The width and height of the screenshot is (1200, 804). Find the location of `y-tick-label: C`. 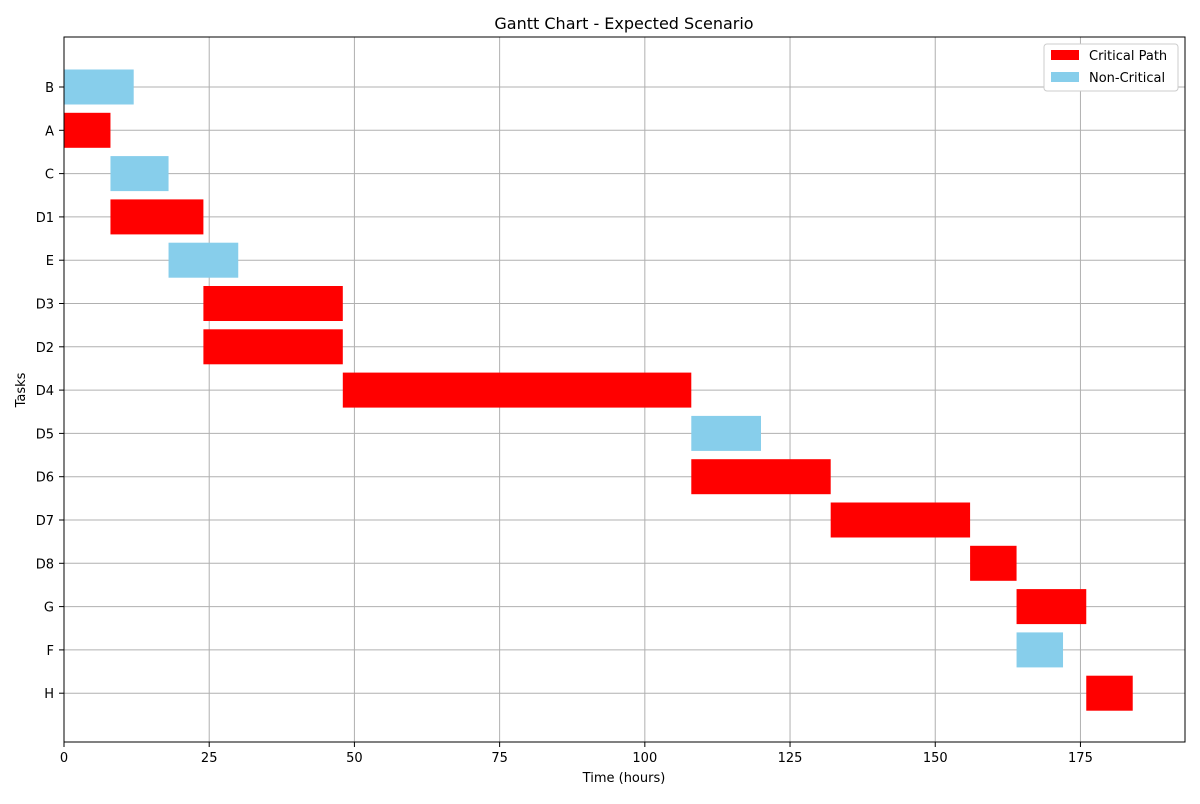

y-tick-label: C is located at coordinates (49, 175).